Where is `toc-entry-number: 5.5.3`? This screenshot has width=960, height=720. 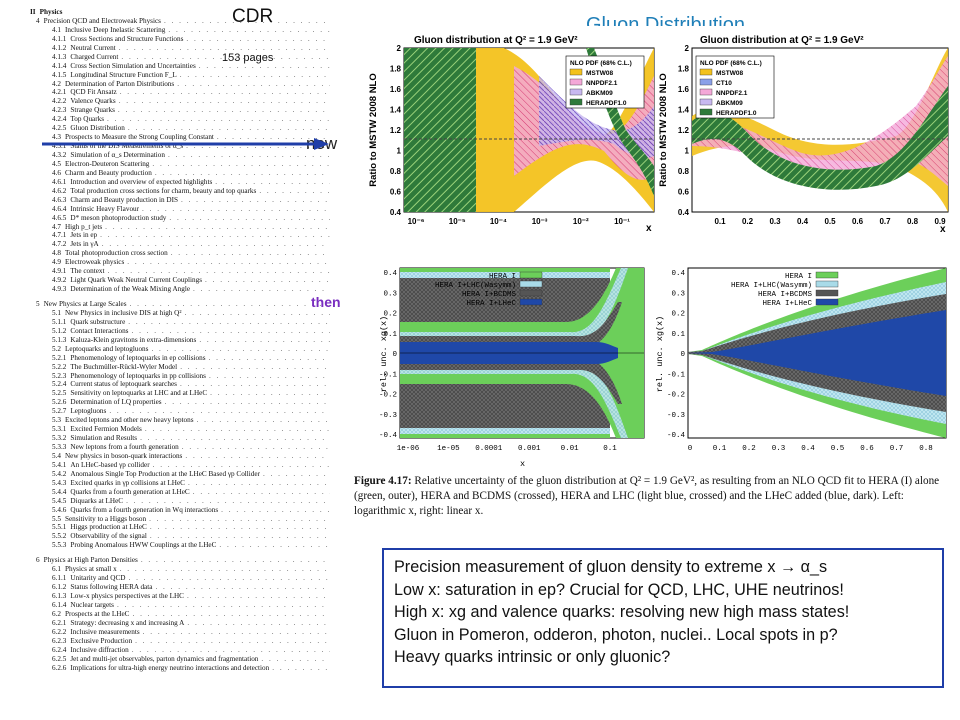 toc-entry-number: 5.5.3 is located at coordinates (59, 545).